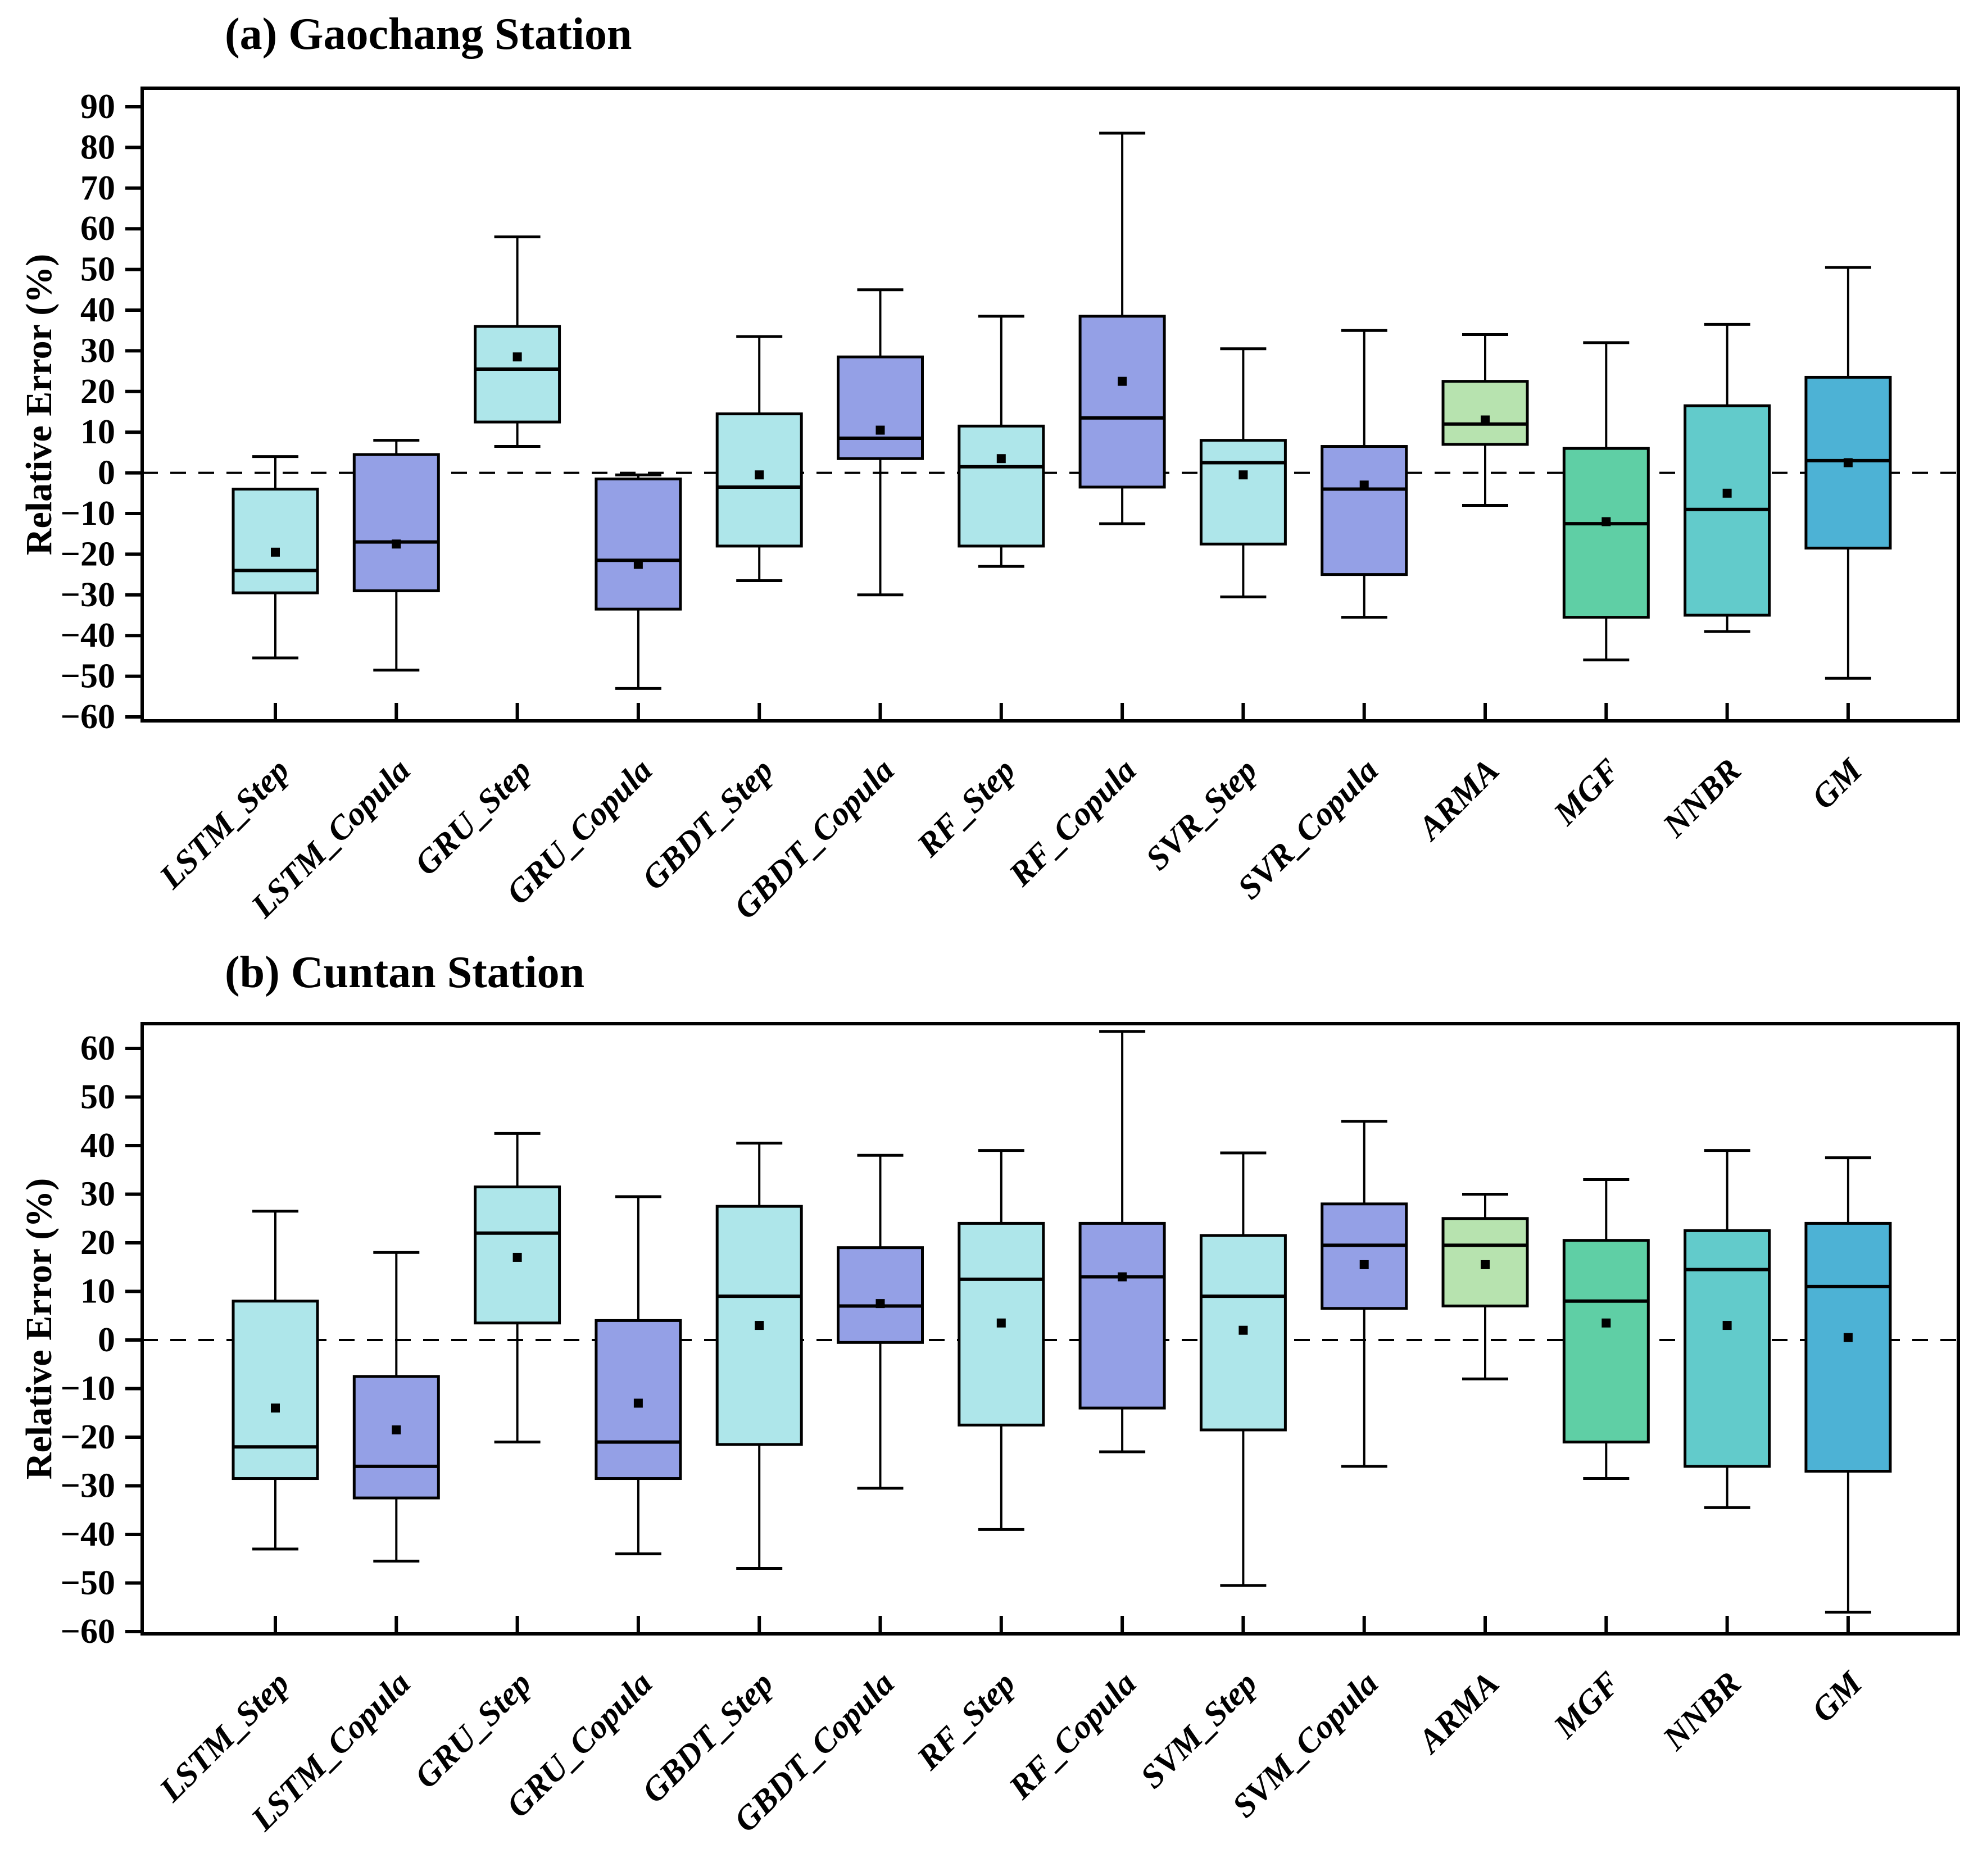  Describe the element at coordinates (101, 1340) in the screenshot. I see `y-axis: −60 −50 −40 −30 −20 −10 0 10 20 30 40 50 60` at that location.